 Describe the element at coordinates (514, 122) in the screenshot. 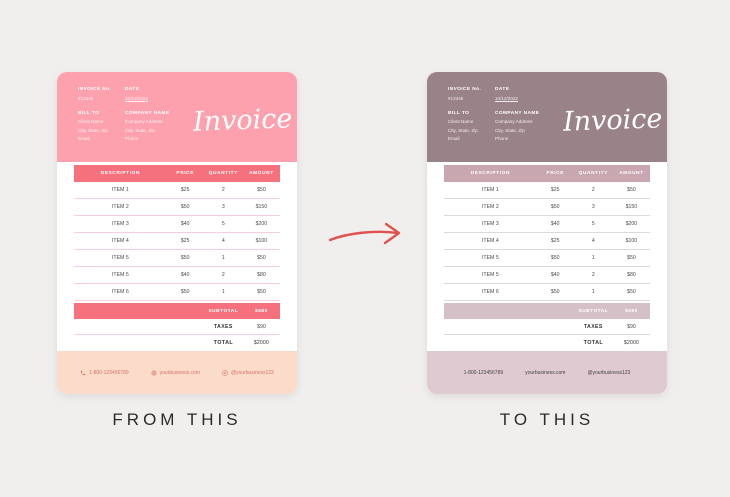

I see `company-line: Company Address` at that location.